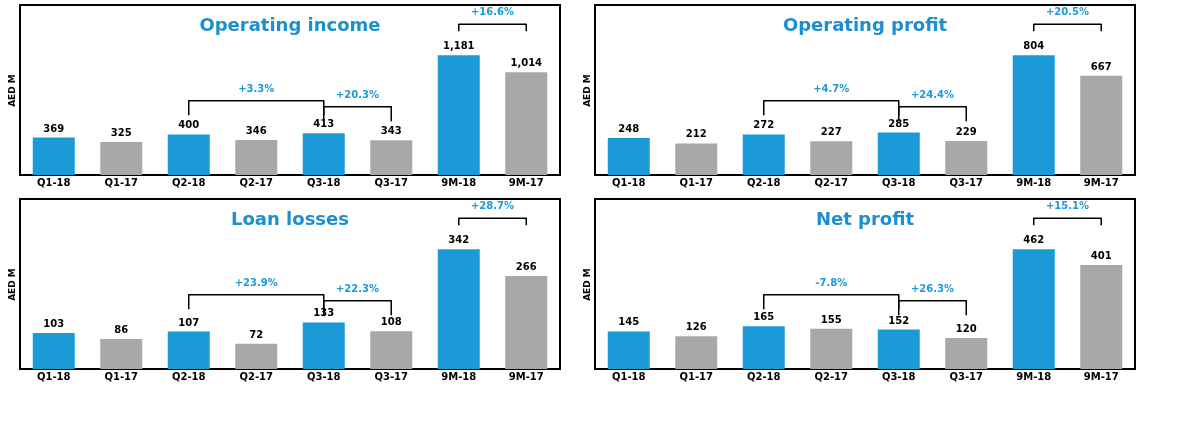  I want to click on data-label: 248, so click(629, 129).